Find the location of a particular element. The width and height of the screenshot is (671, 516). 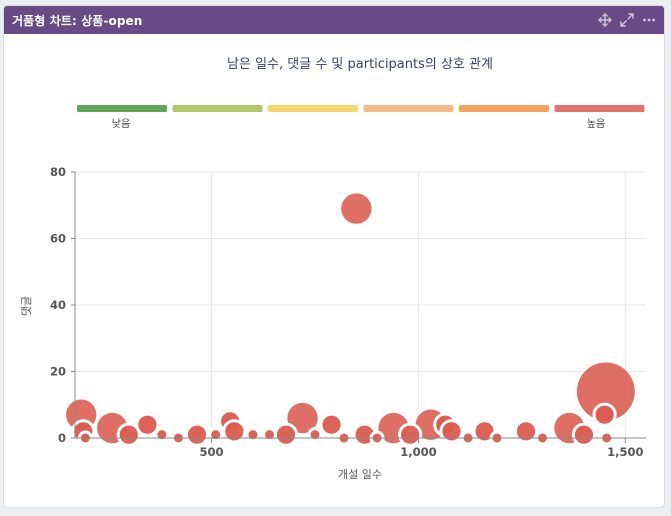

color-scale-legend is located at coordinates (361, 108).